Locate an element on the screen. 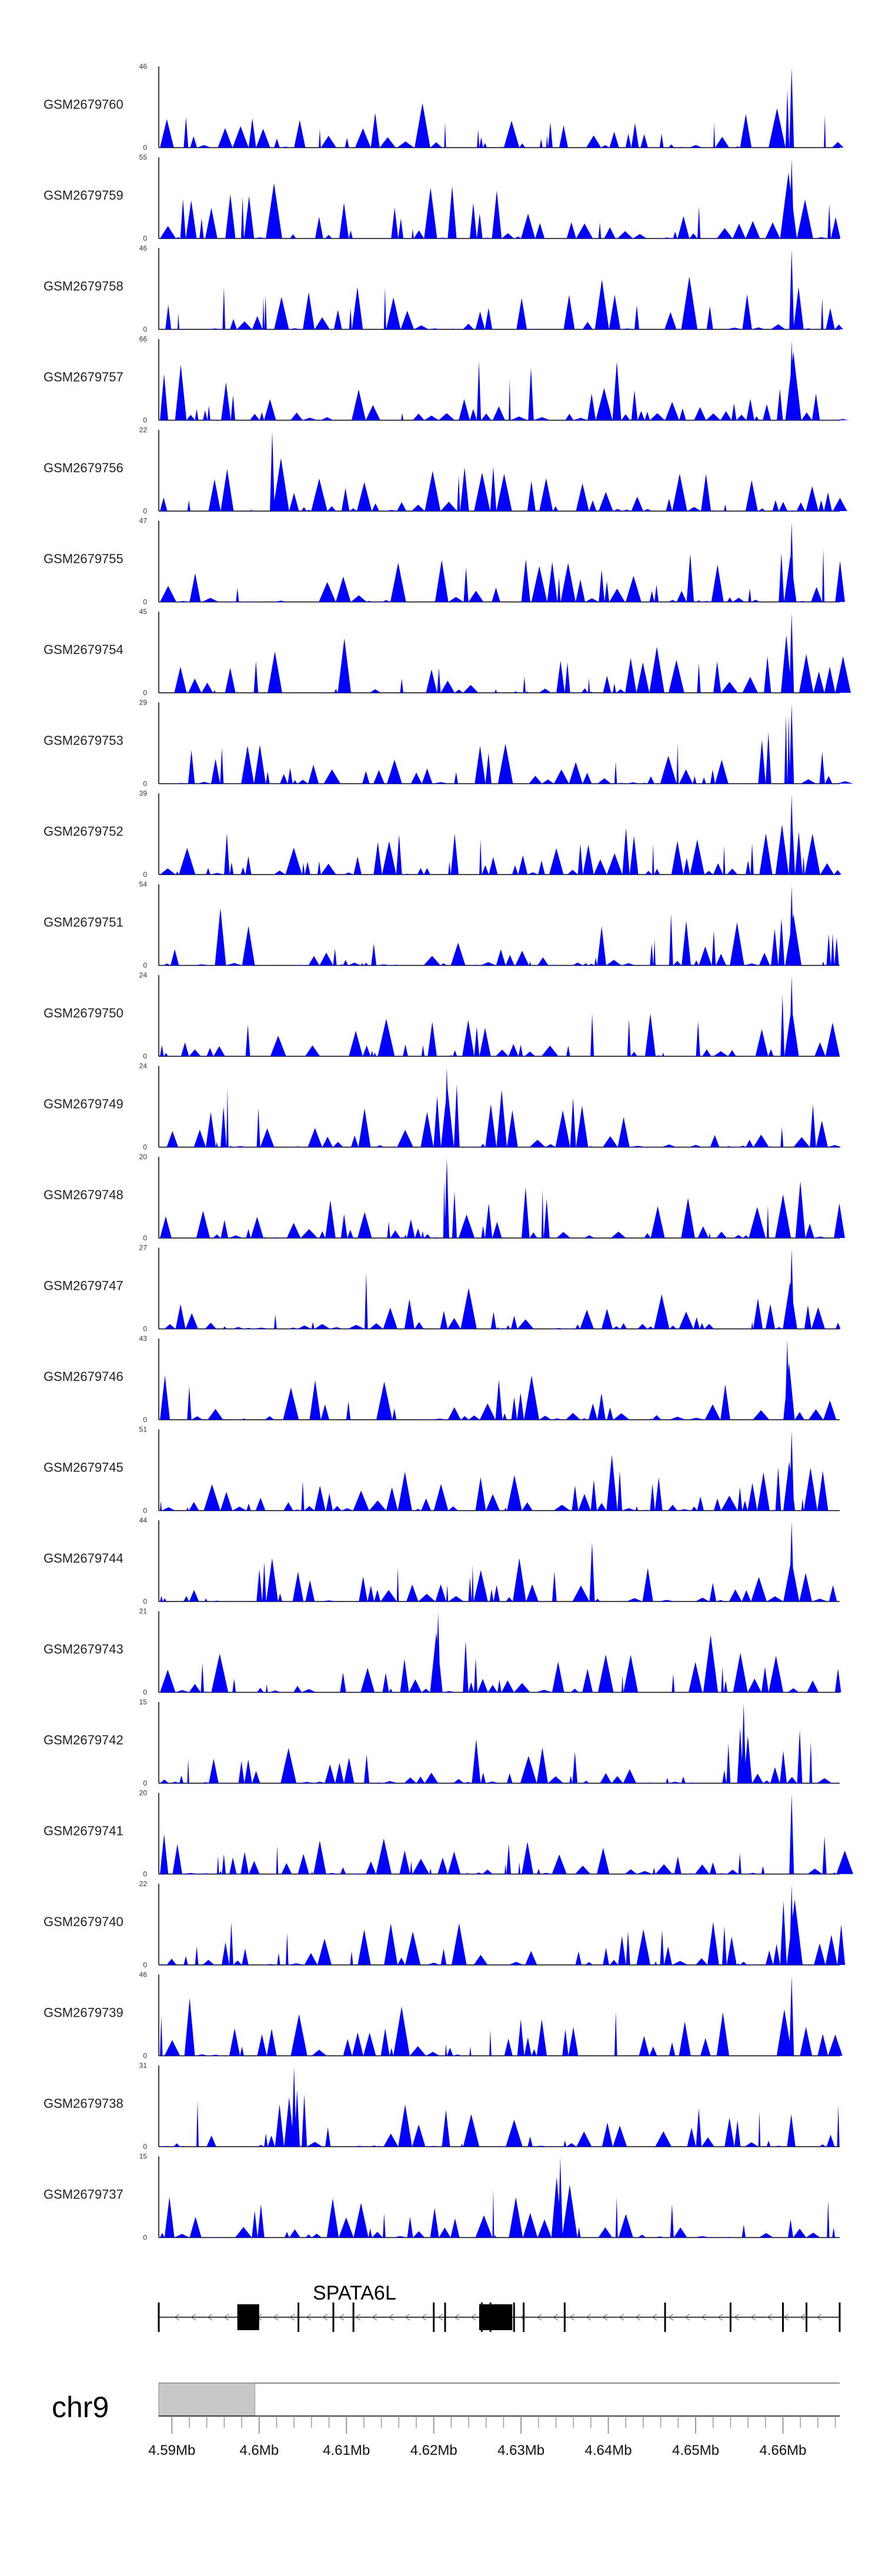 This screenshot has height=2576, width=882. track-ymax-label: 24 is located at coordinates (143, 1066).